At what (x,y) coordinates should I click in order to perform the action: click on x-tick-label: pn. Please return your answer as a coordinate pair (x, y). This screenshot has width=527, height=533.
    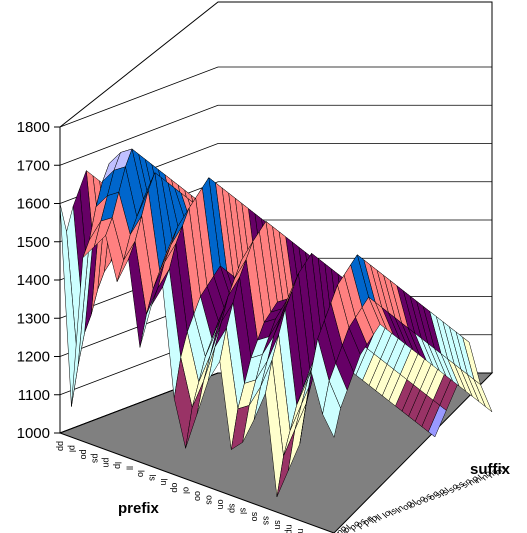
    Looking at the image, I should click on (107, 463).